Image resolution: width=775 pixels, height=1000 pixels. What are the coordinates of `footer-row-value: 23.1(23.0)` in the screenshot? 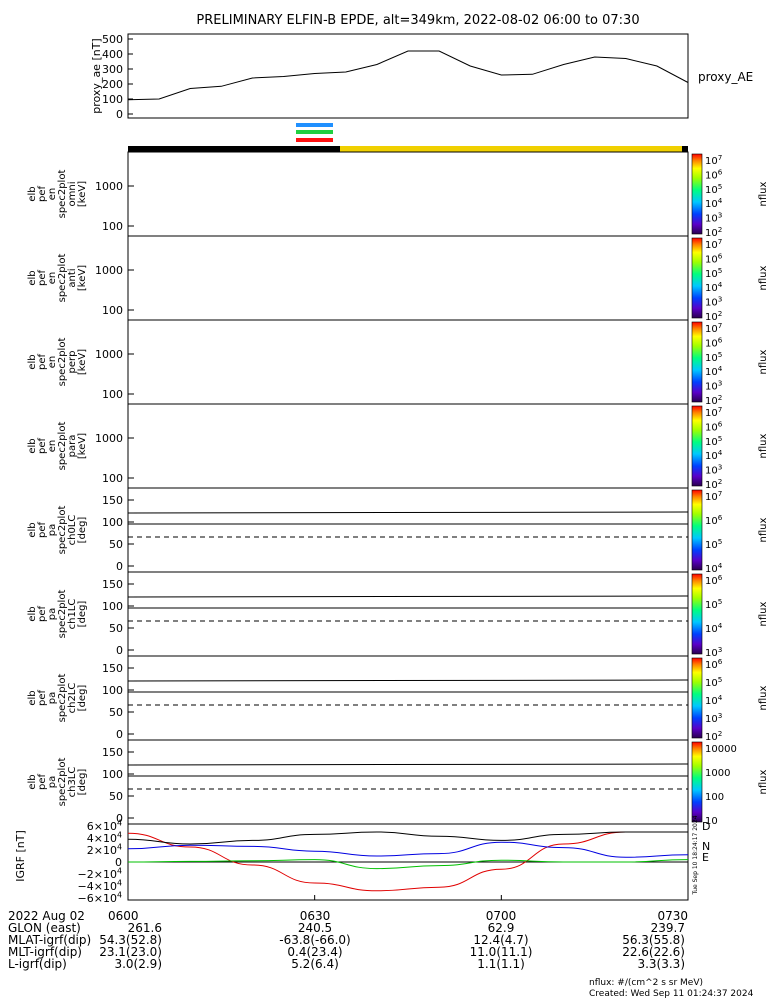 It's located at (130, 952).